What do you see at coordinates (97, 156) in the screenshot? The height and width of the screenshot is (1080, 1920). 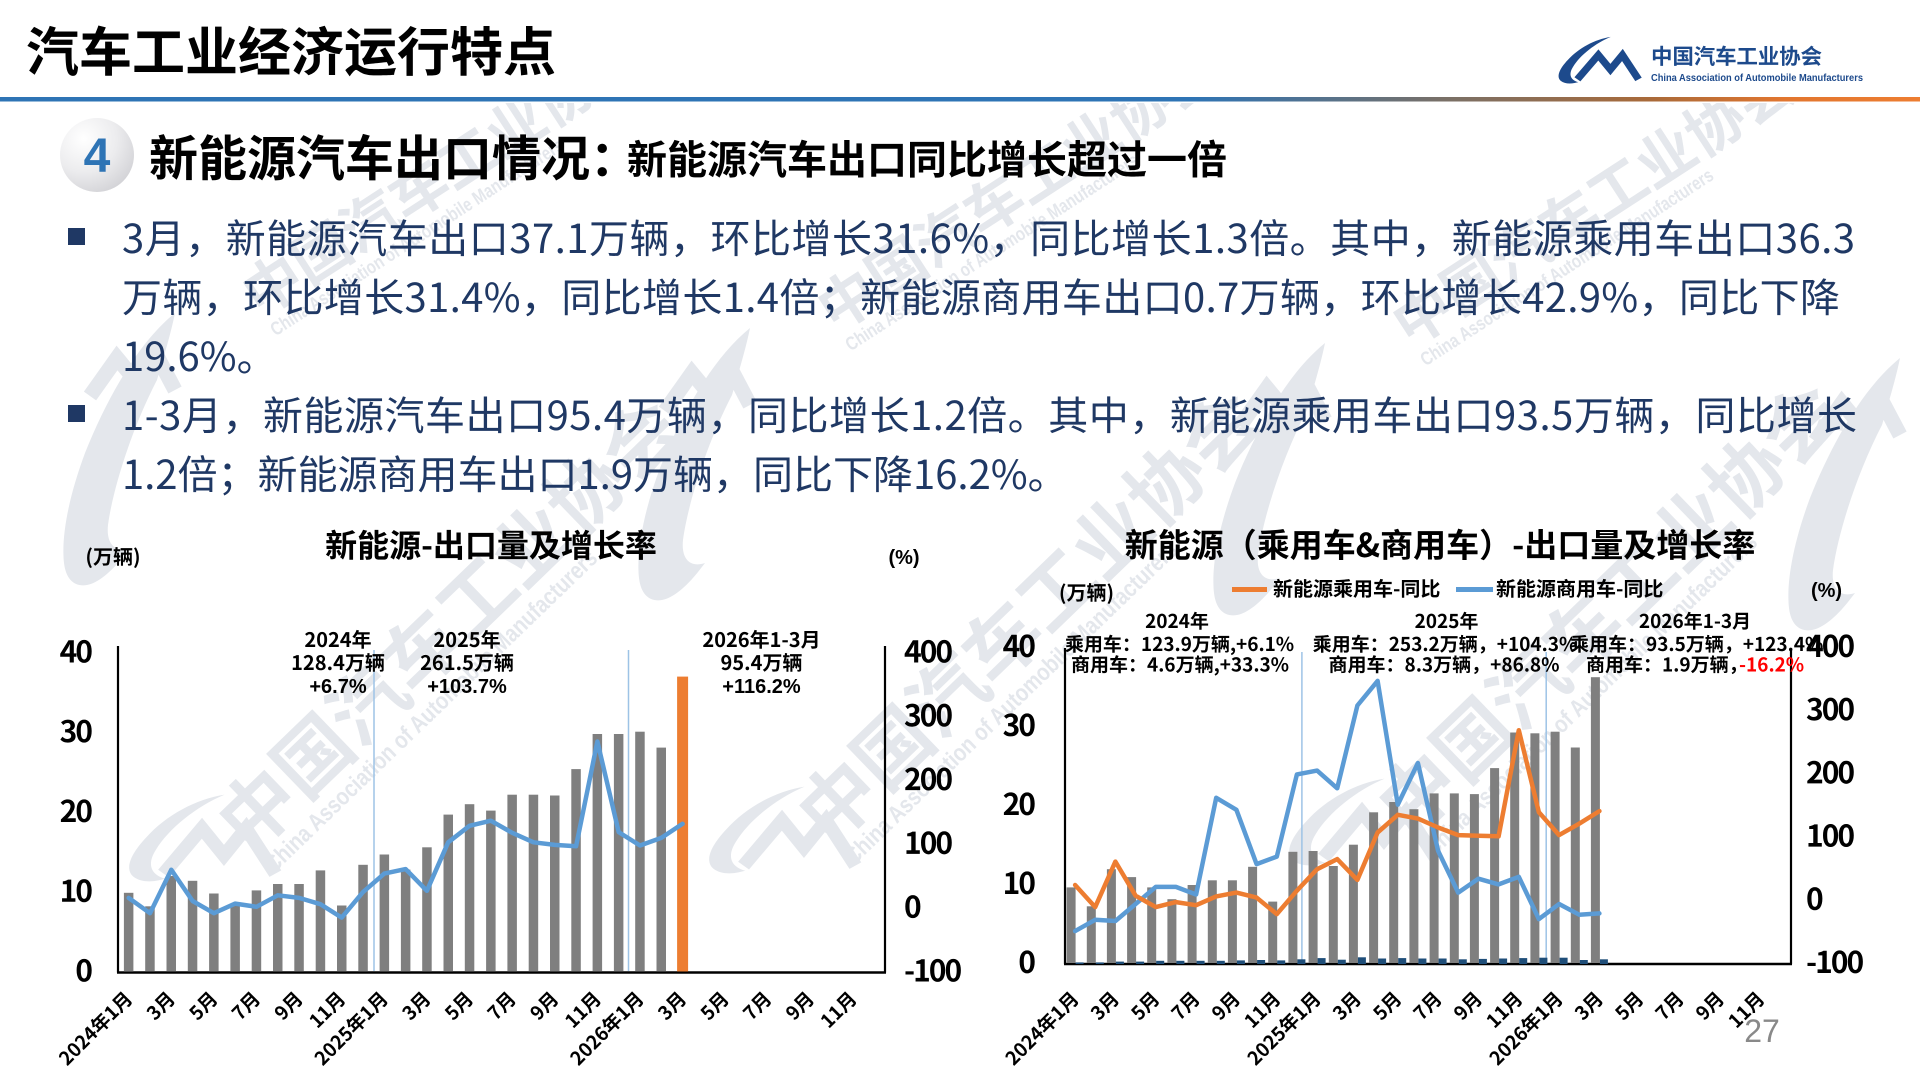 I see `svg-text: 4` at bounding box center [97, 156].